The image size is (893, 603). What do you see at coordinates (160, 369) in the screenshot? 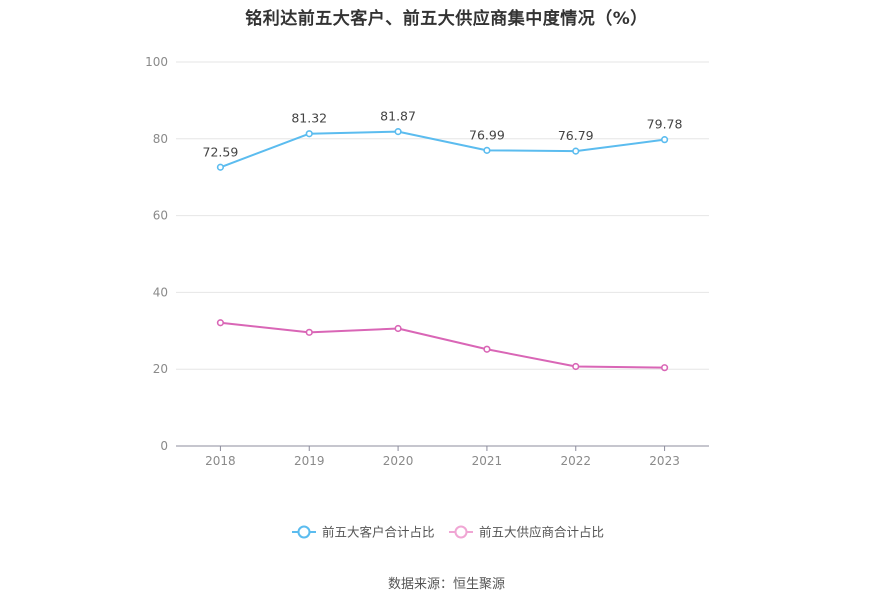
I see `y-tick-label: 20` at bounding box center [160, 369].